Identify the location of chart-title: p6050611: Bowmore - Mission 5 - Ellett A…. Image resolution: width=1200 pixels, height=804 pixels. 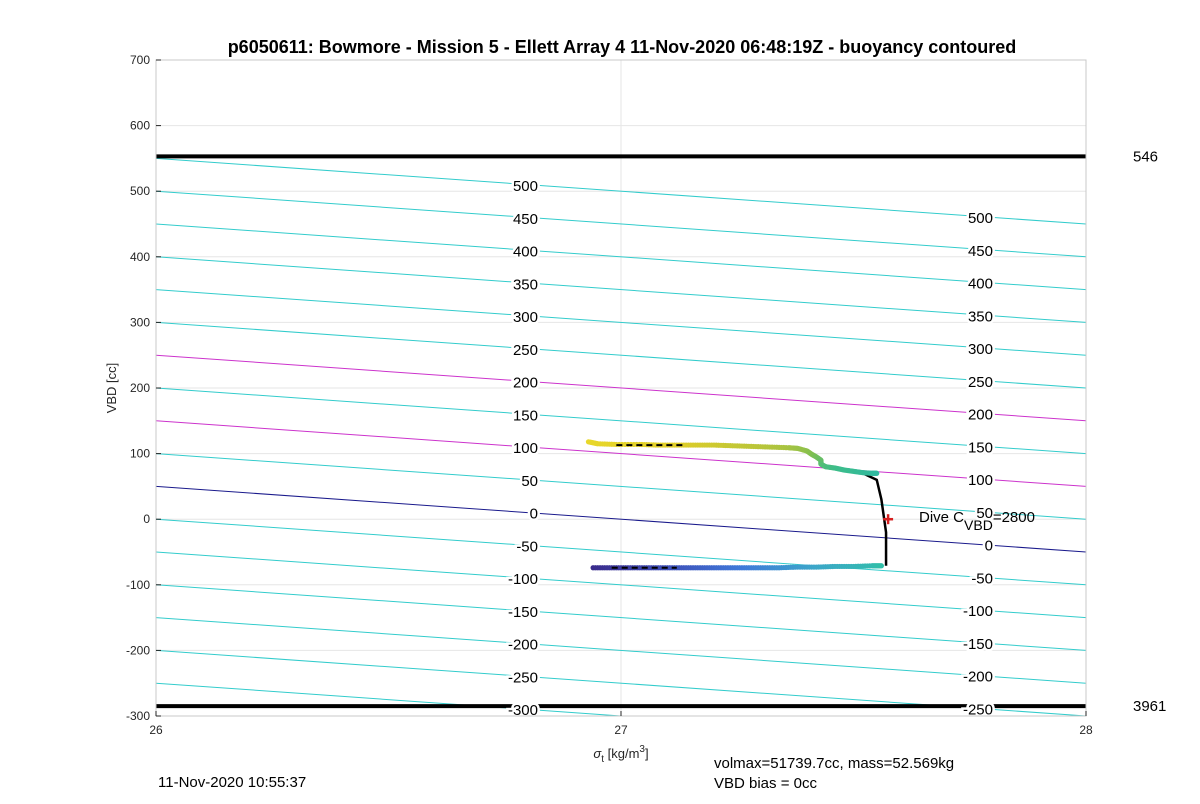
(622, 47).